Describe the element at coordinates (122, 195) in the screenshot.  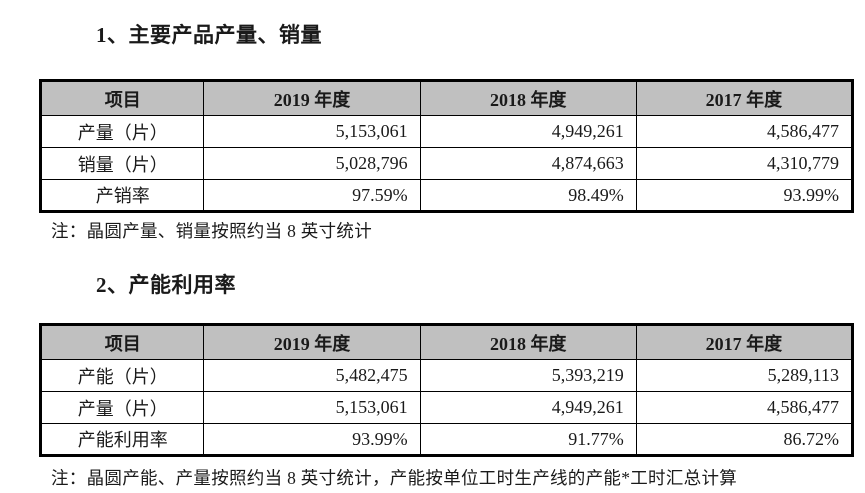
I see `row-label: 产销率` at that location.